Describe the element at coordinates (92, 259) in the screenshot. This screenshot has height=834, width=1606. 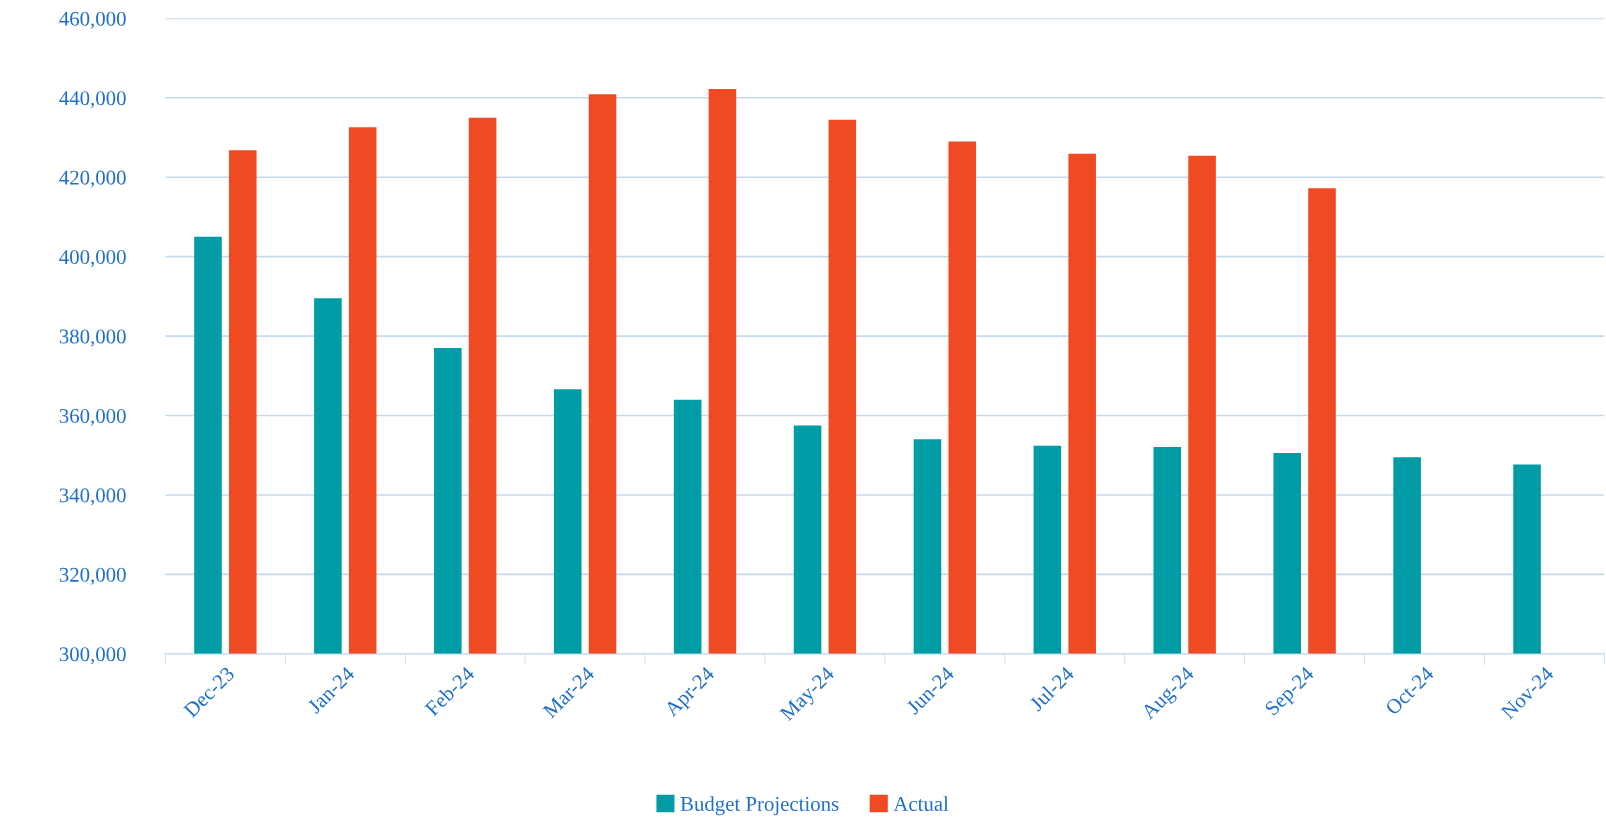
I see `y-tick-label: 400,000` at that location.